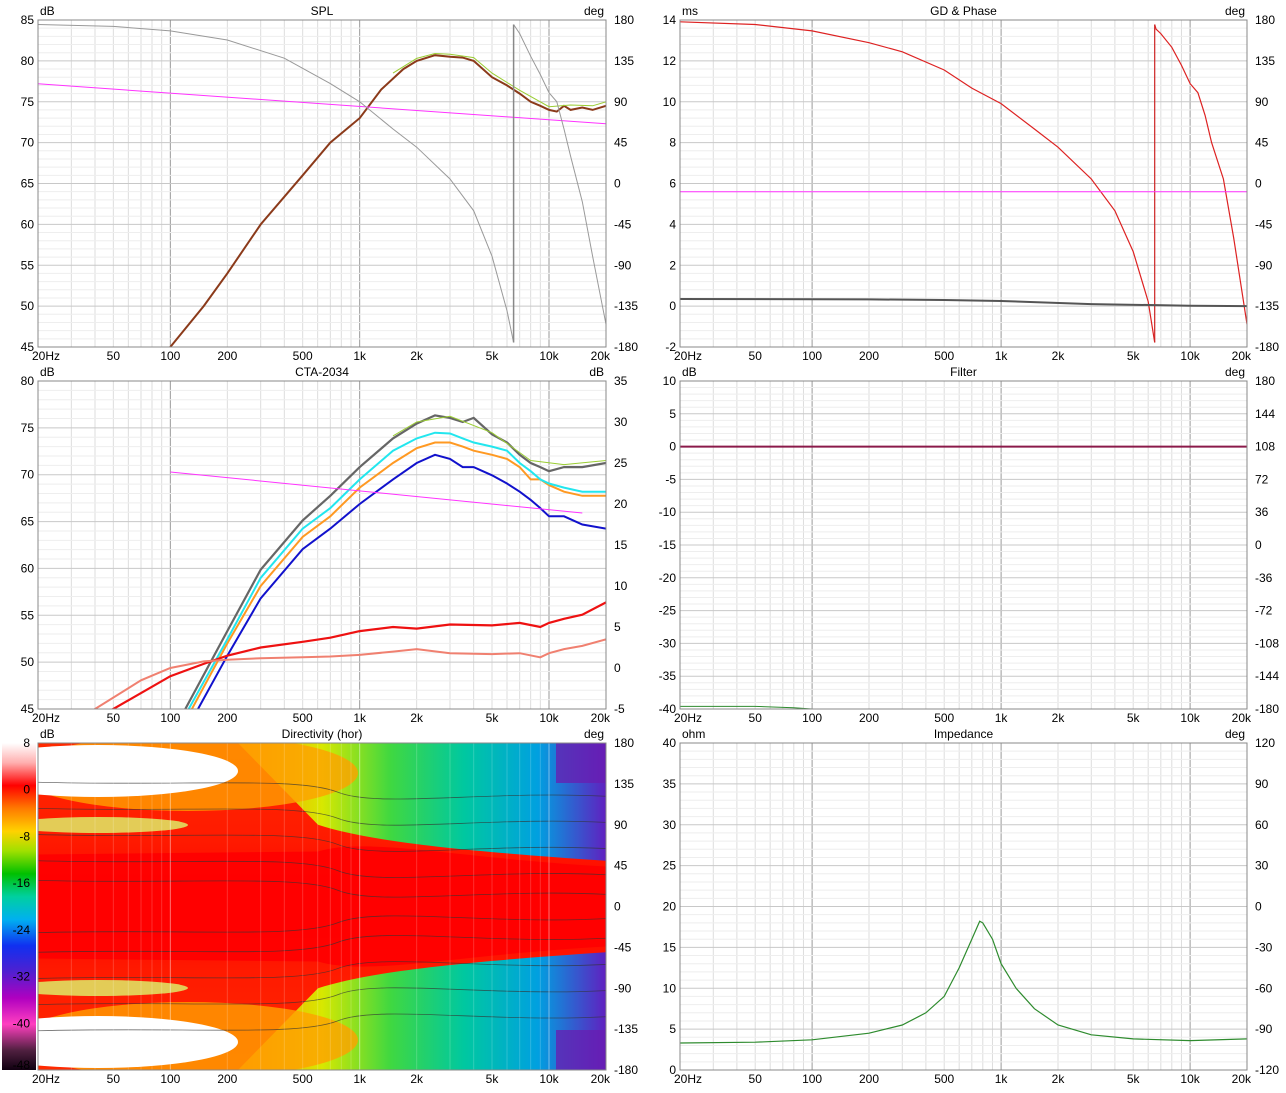 The width and height of the screenshot is (1286, 1093). I want to click on scale-tick-label: -40, so click(22, 1023).